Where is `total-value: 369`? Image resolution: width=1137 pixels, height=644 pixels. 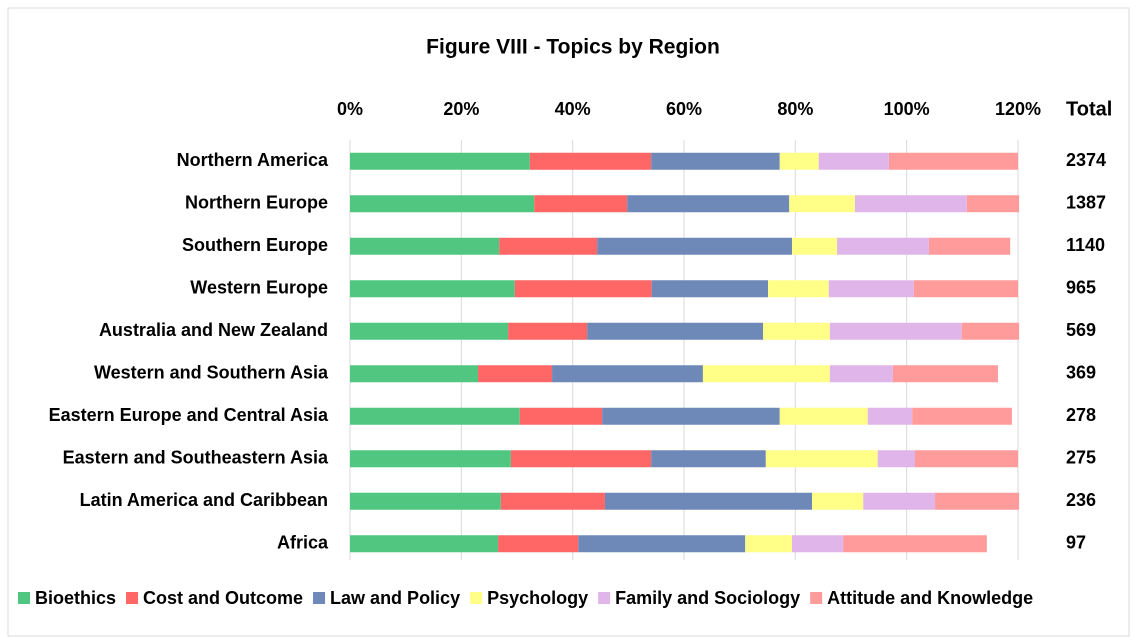
total-value: 369 is located at coordinates (1081, 373).